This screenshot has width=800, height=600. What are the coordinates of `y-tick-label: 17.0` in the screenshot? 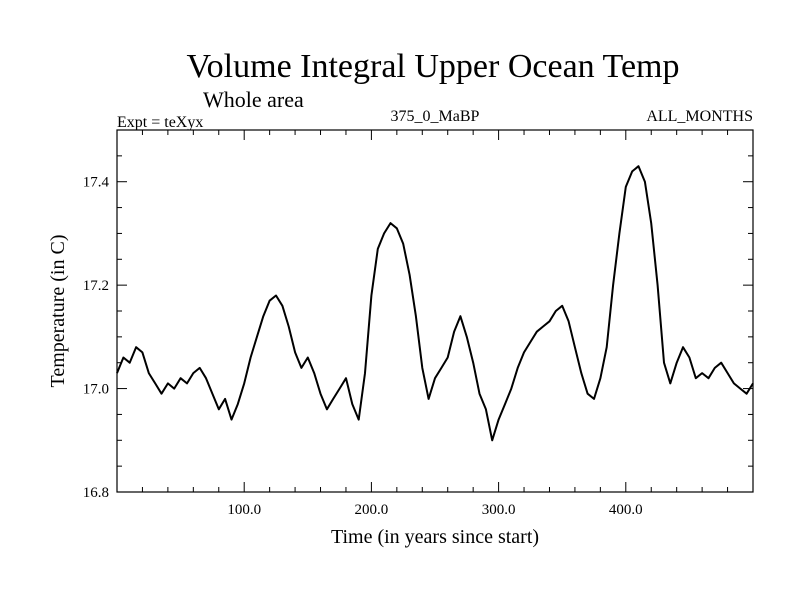 It's located at (96, 390).